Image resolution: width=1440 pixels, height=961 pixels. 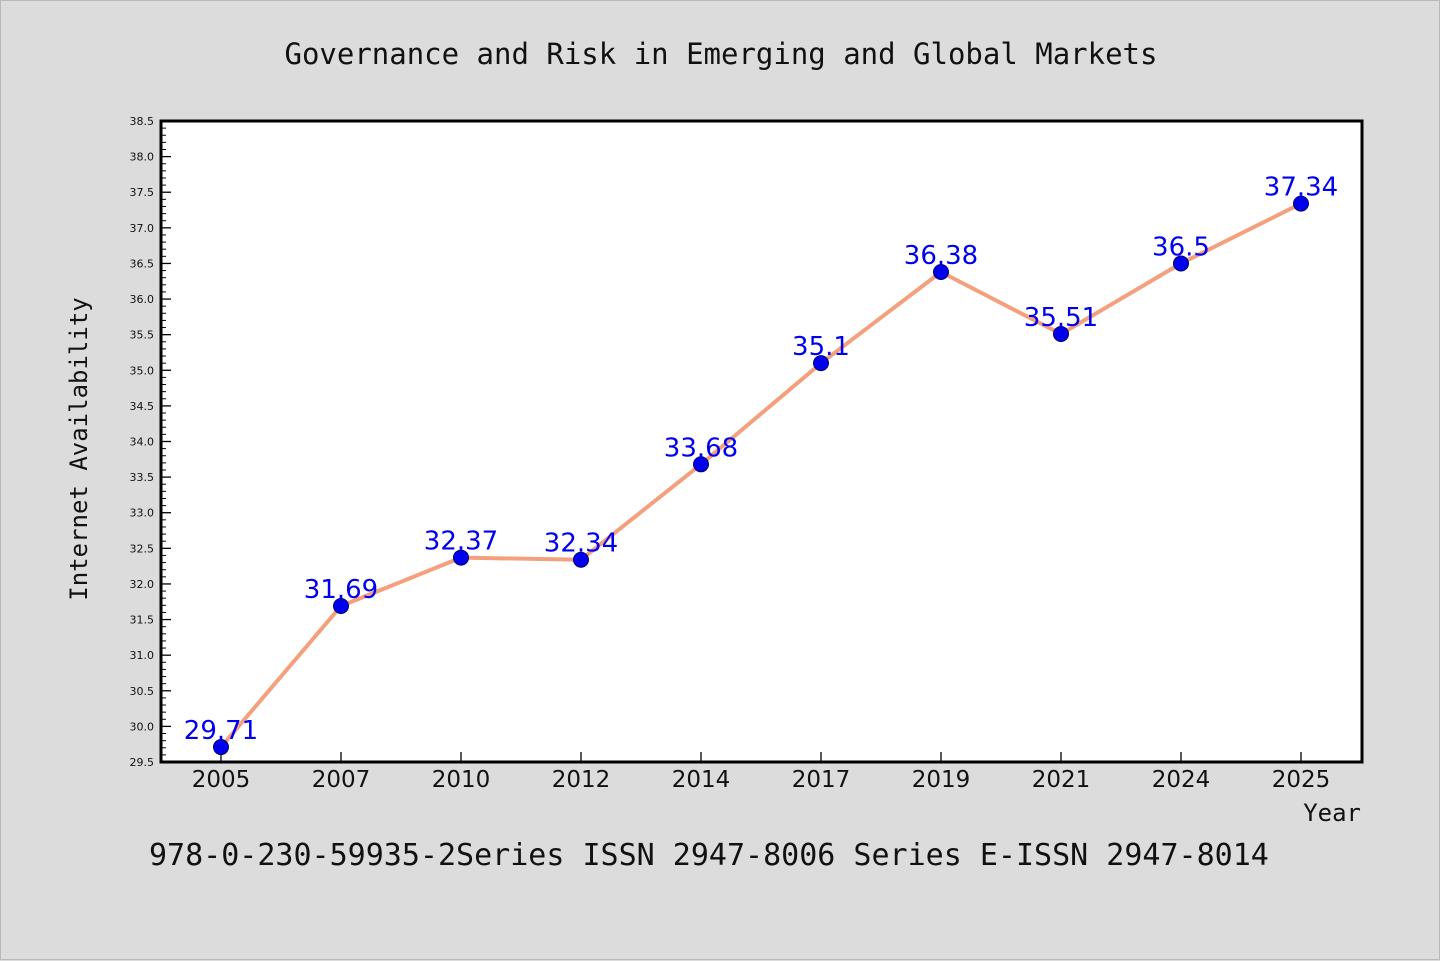 I want to click on x-tick-label: 2007, so click(x=341, y=780).